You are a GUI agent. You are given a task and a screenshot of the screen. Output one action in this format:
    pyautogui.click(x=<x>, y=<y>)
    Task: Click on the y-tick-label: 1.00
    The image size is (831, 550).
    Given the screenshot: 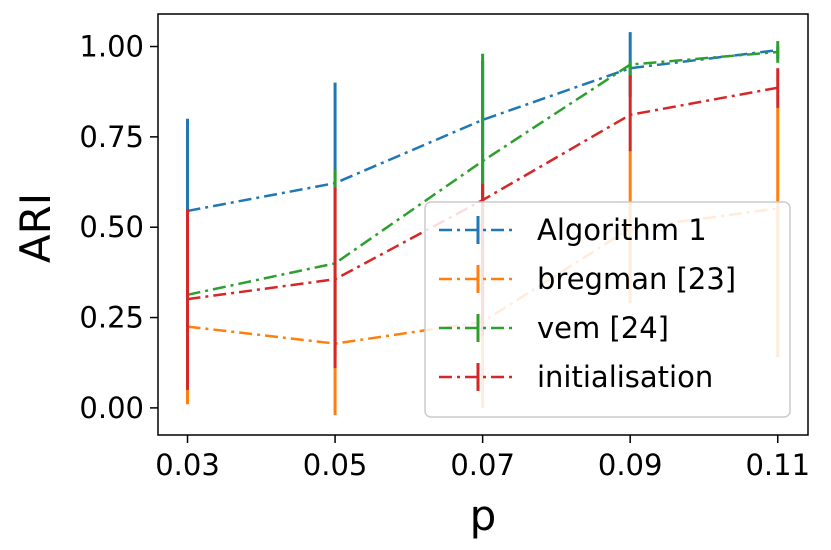 What is the action you would take?
    pyautogui.click(x=111, y=47)
    